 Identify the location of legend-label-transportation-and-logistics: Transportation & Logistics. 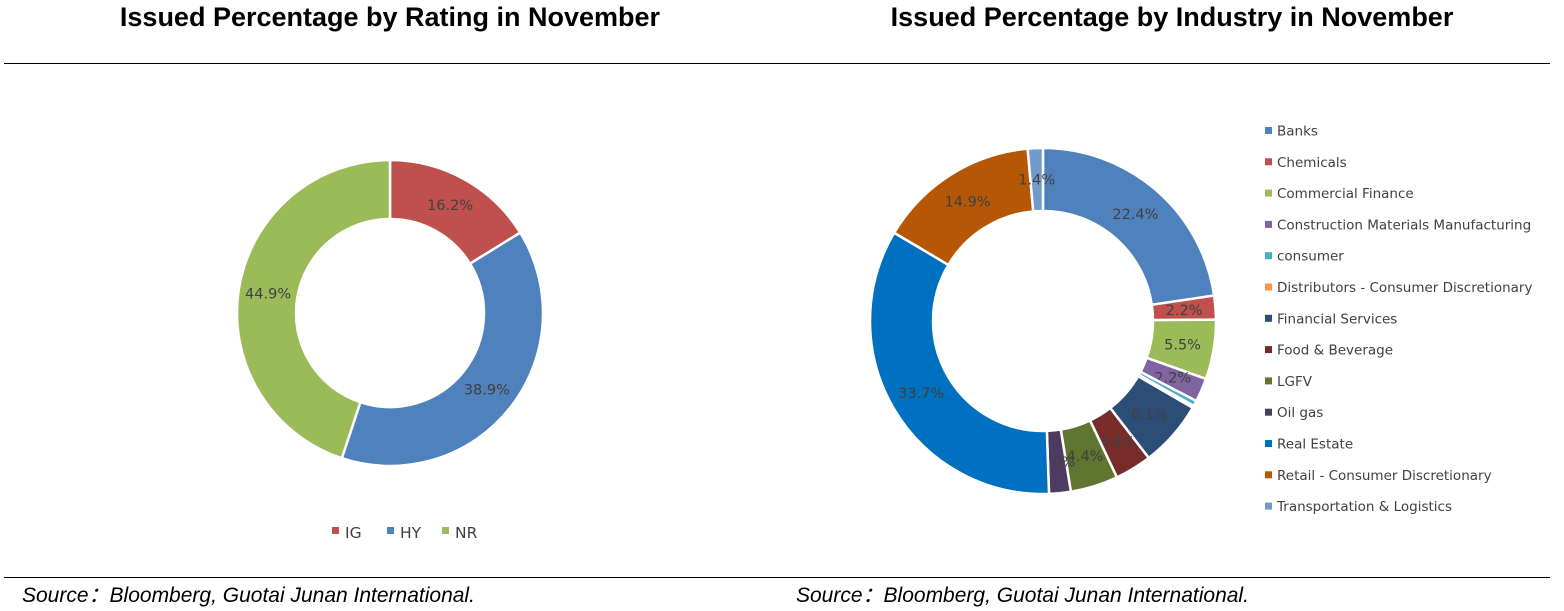
(1364, 507).